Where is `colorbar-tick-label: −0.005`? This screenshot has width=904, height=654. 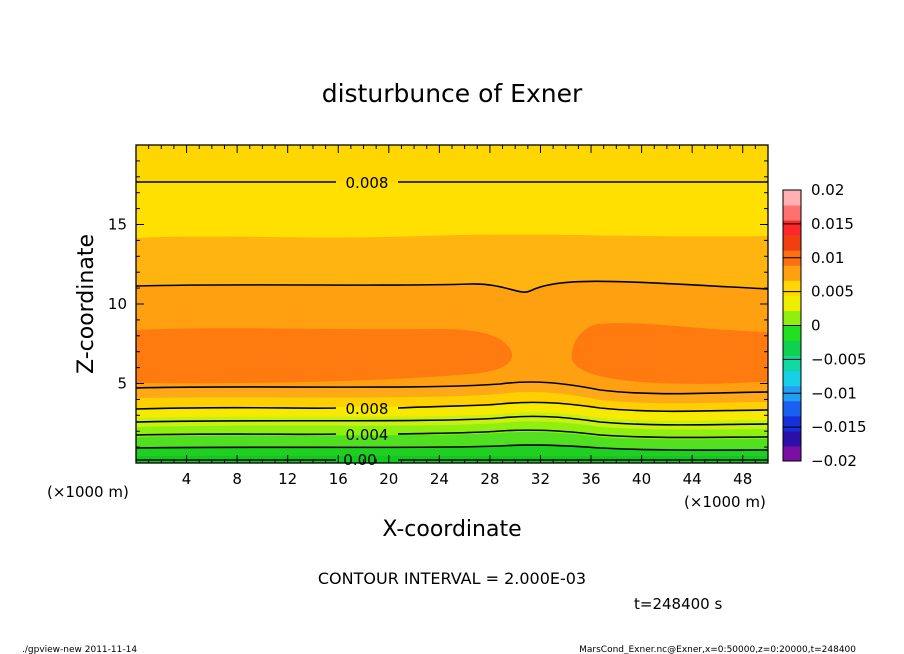
colorbar-tick-label: −0.005 is located at coordinates (839, 359).